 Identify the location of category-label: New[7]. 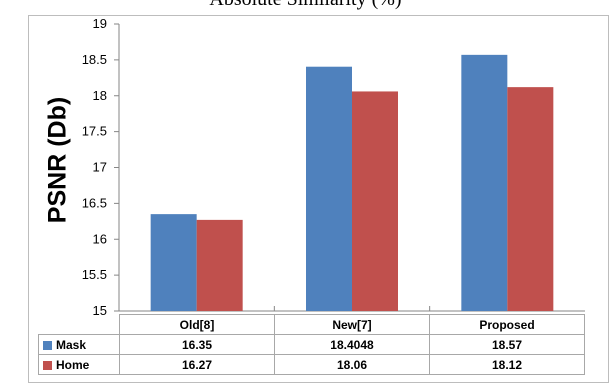
(352, 324).